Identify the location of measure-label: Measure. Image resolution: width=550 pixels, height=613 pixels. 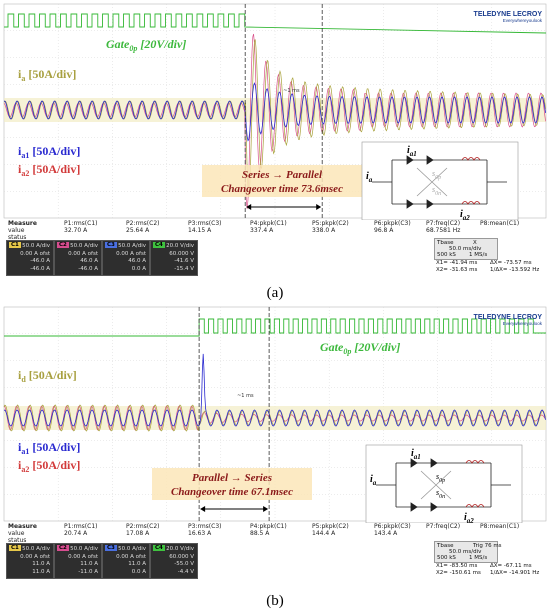
(22, 526).